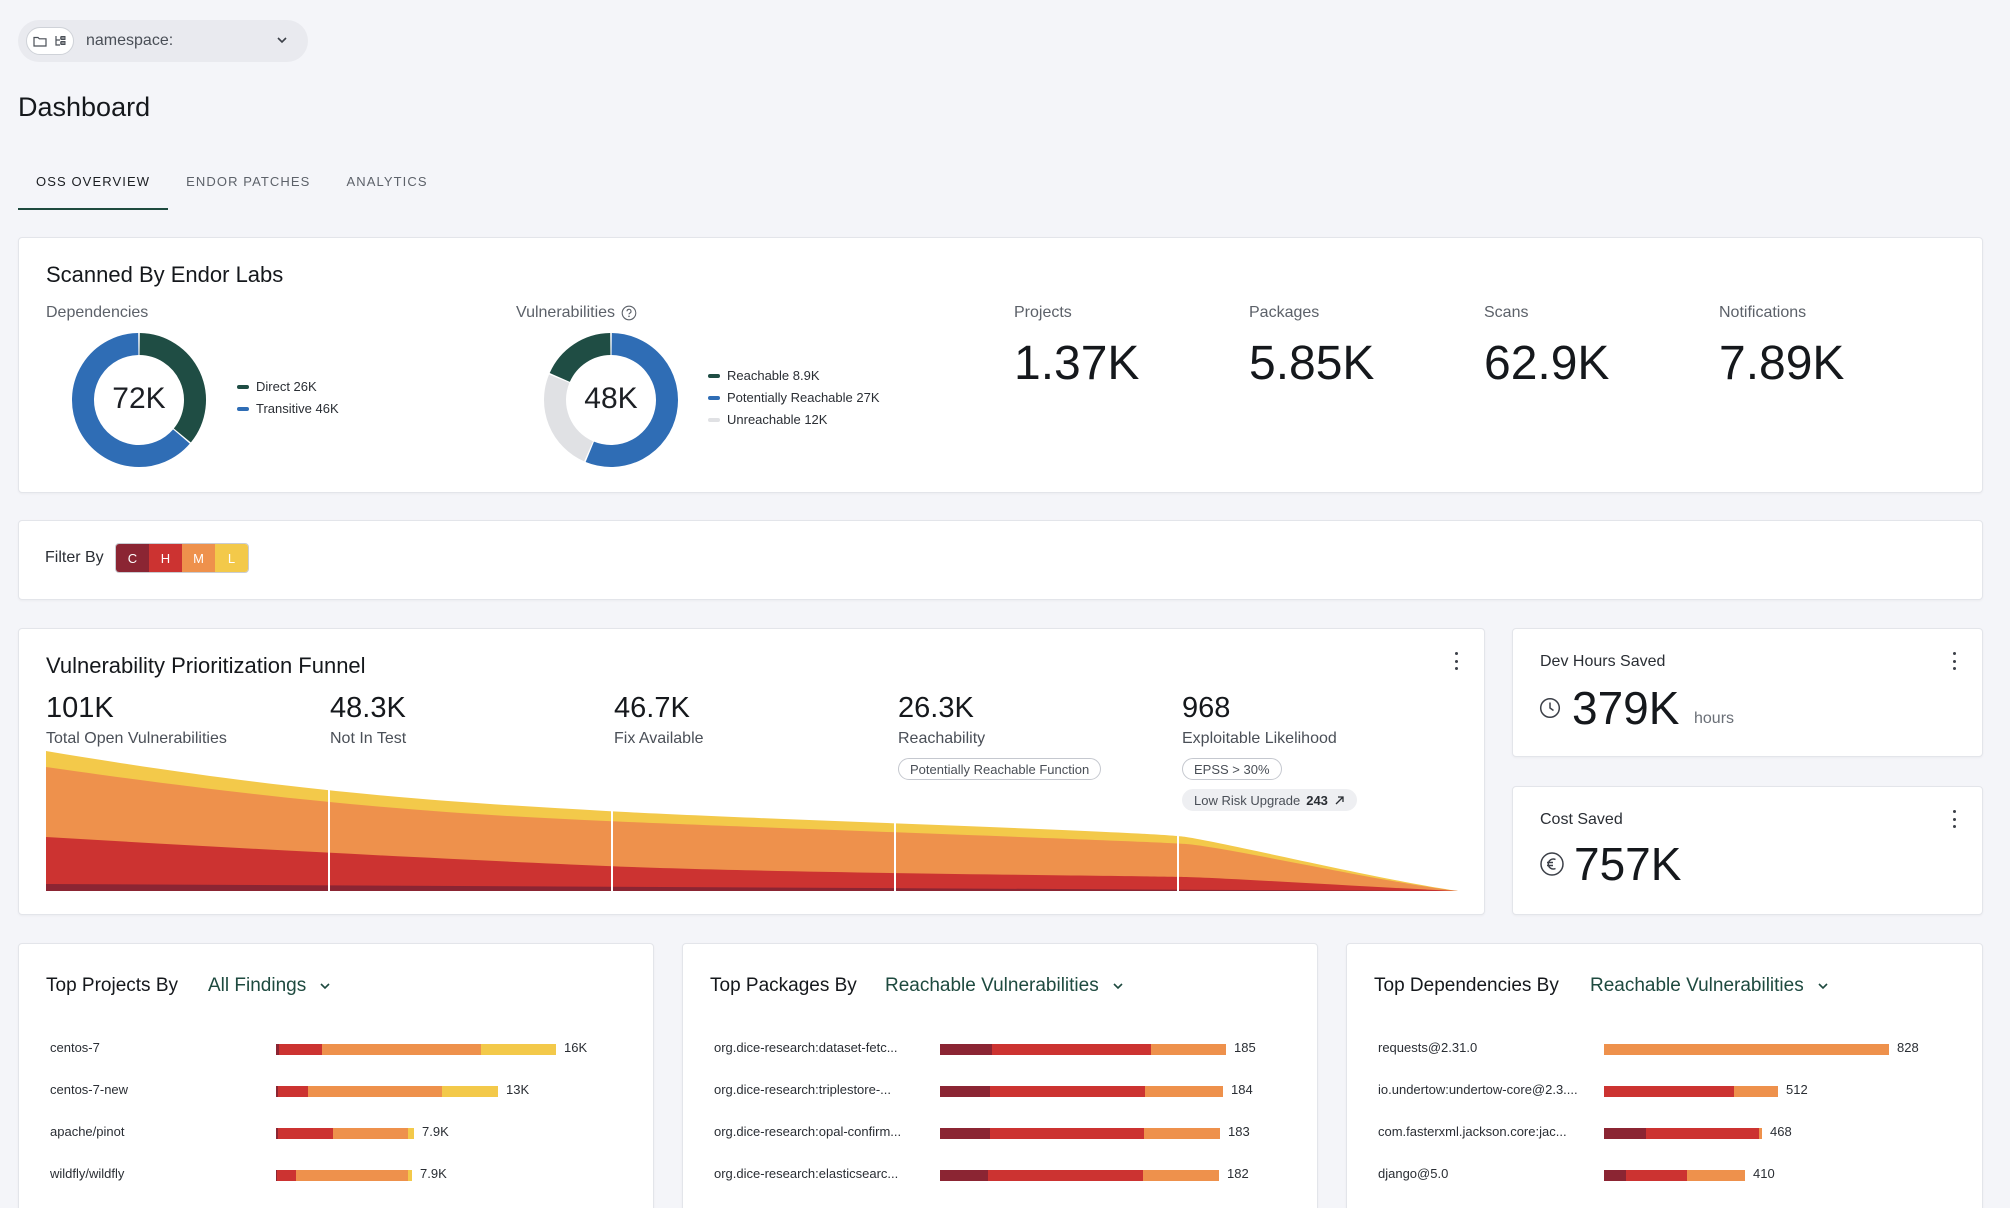 The height and width of the screenshot is (1208, 2010). Describe the element at coordinates (248, 181) in the screenshot. I see `tab-endor-patches: ENDOR PATCHES` at that location.